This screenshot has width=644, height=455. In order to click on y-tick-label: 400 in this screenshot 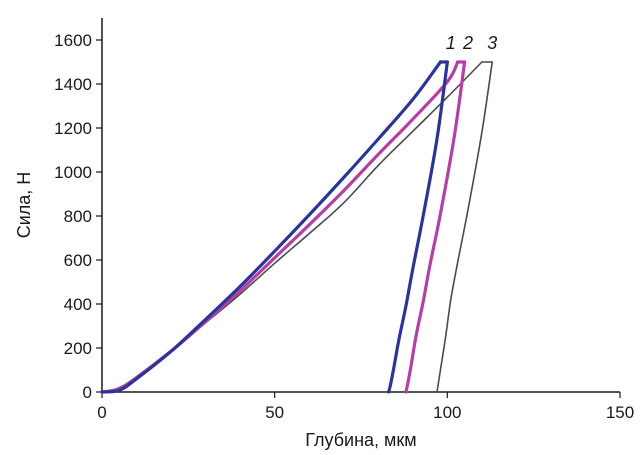, I will do `click(78, 304)`.